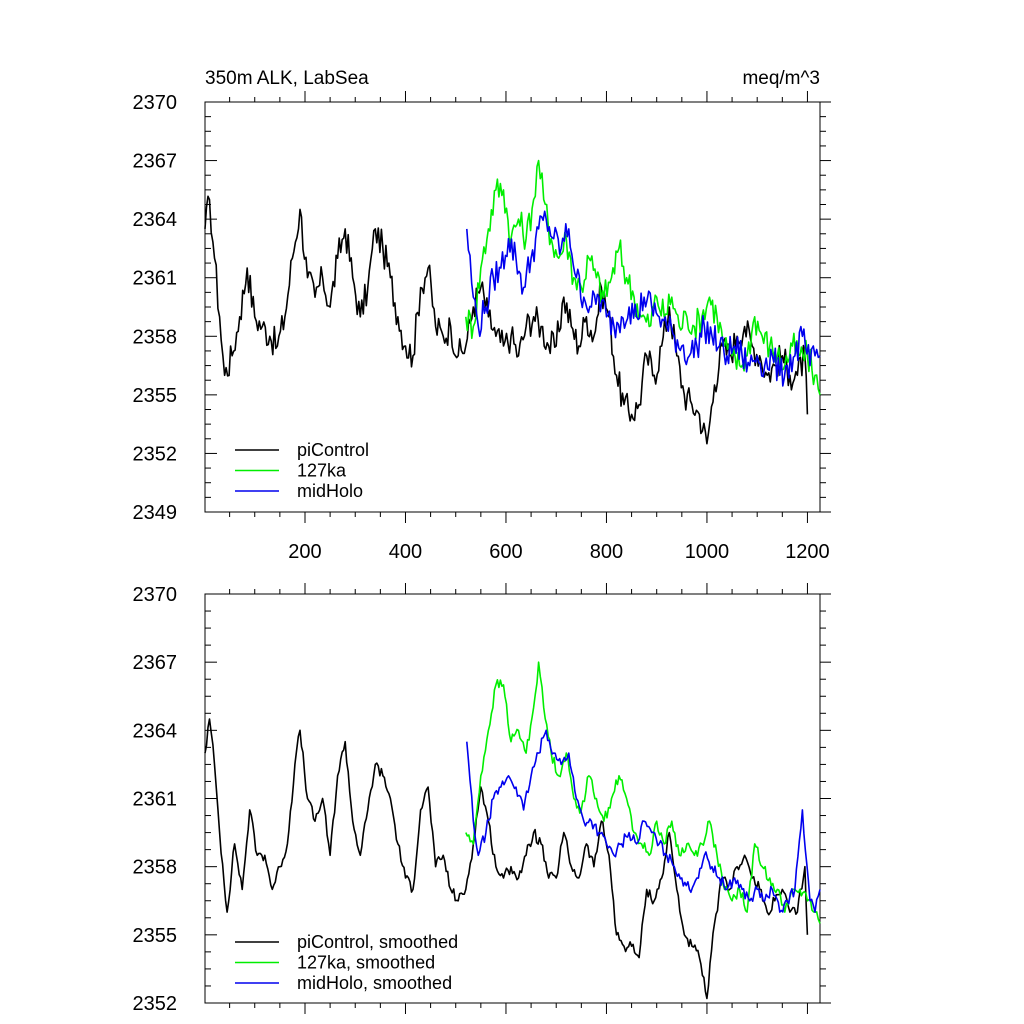 Image resolution: width=1024 pixels, height=1024 pixels. Describe the element at coordinates (155, 513) in the screenshot. I see `y-tick-label: 2349` at that location.